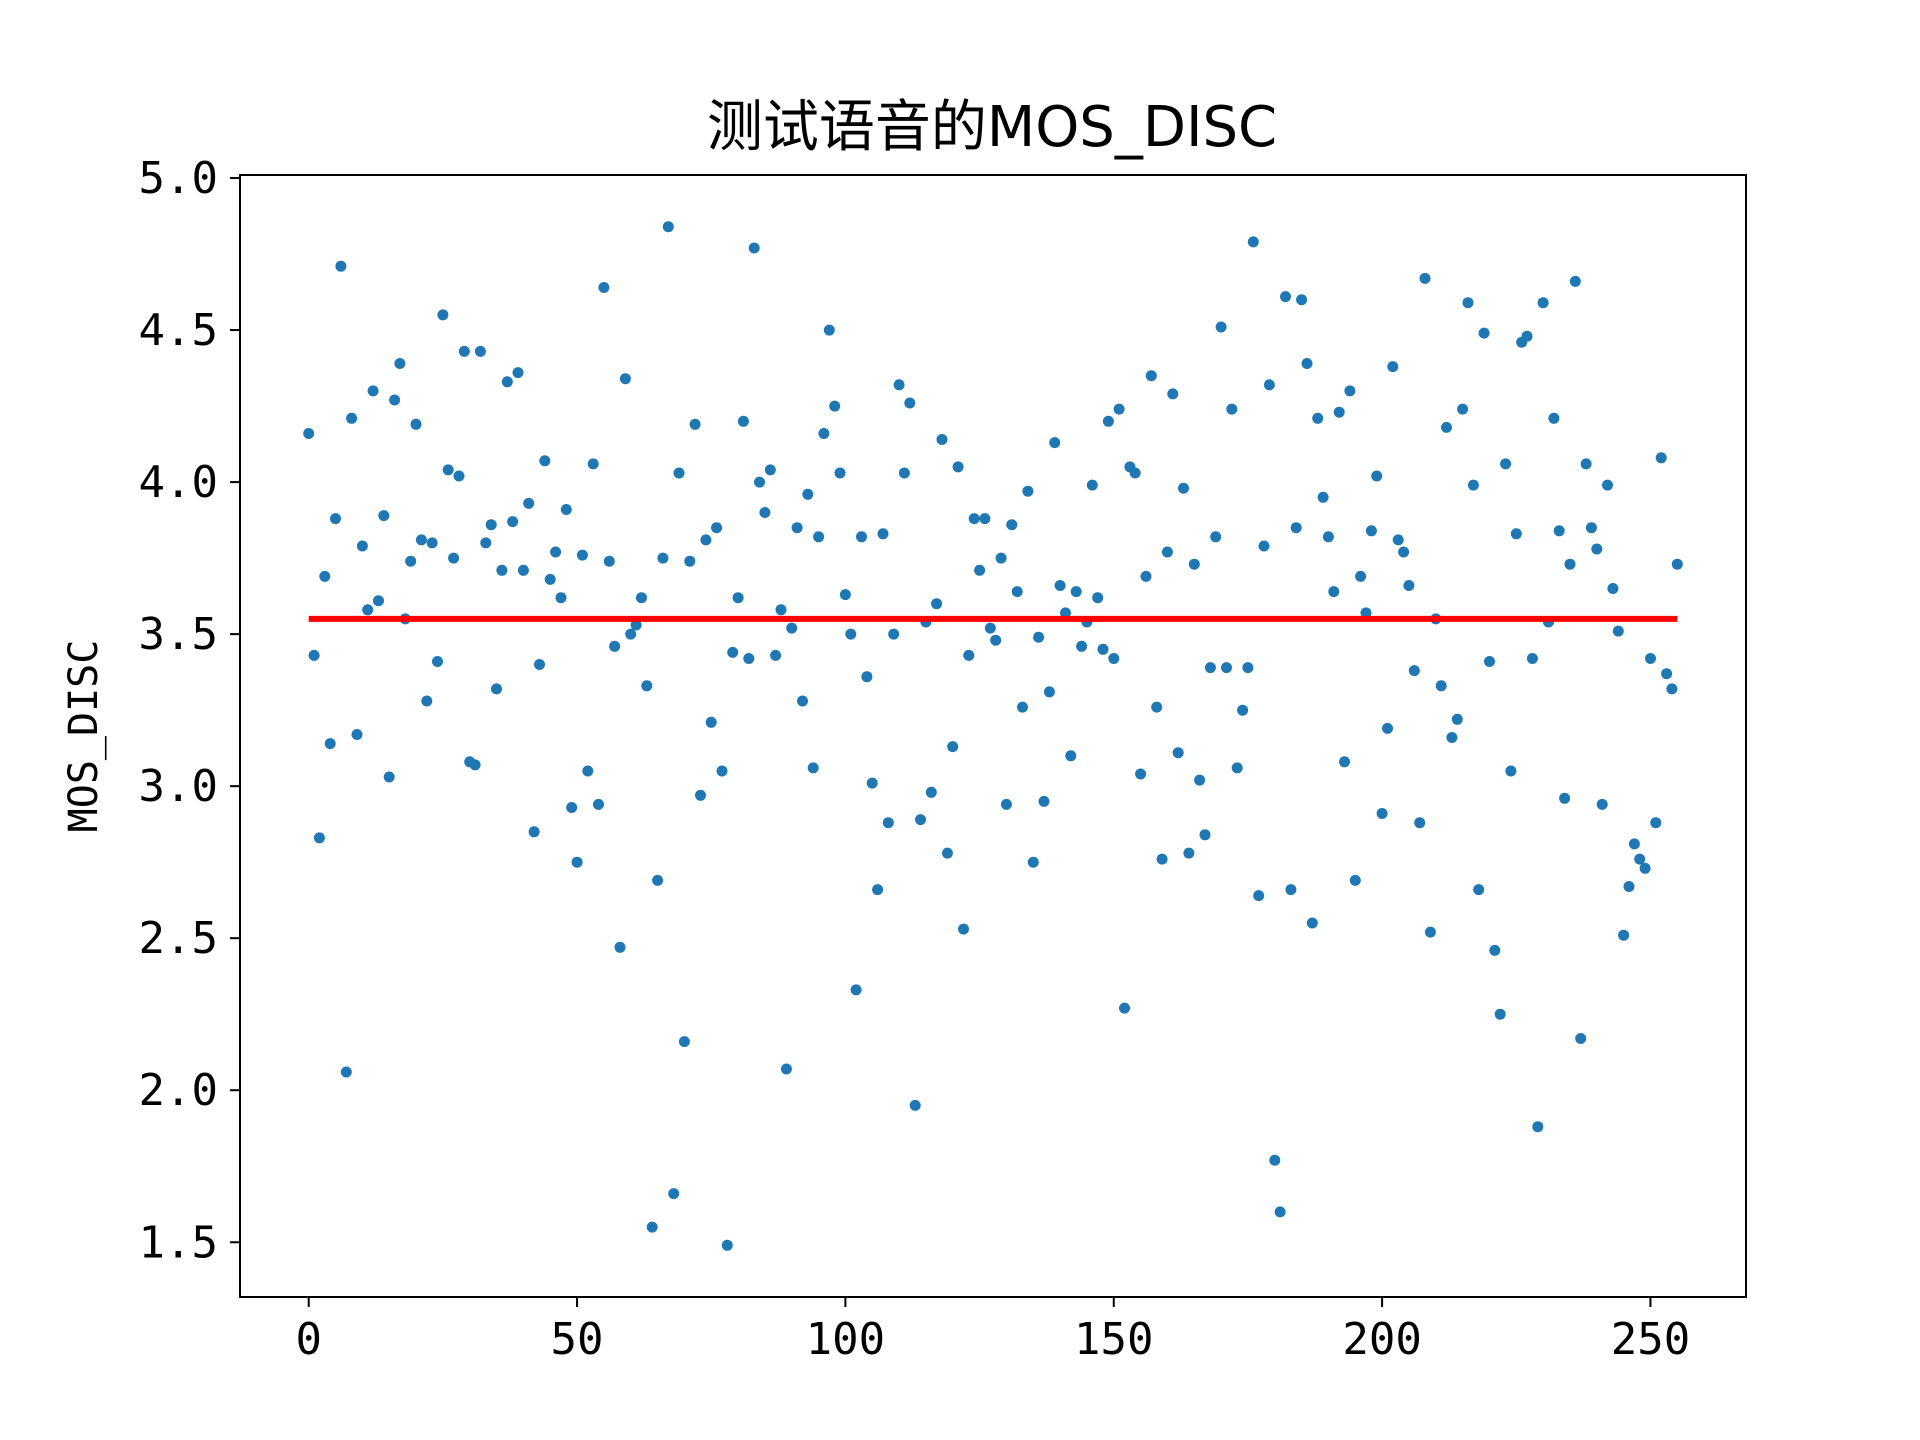  I want to click on y-tick-label: 4.0, so click(178, 482).